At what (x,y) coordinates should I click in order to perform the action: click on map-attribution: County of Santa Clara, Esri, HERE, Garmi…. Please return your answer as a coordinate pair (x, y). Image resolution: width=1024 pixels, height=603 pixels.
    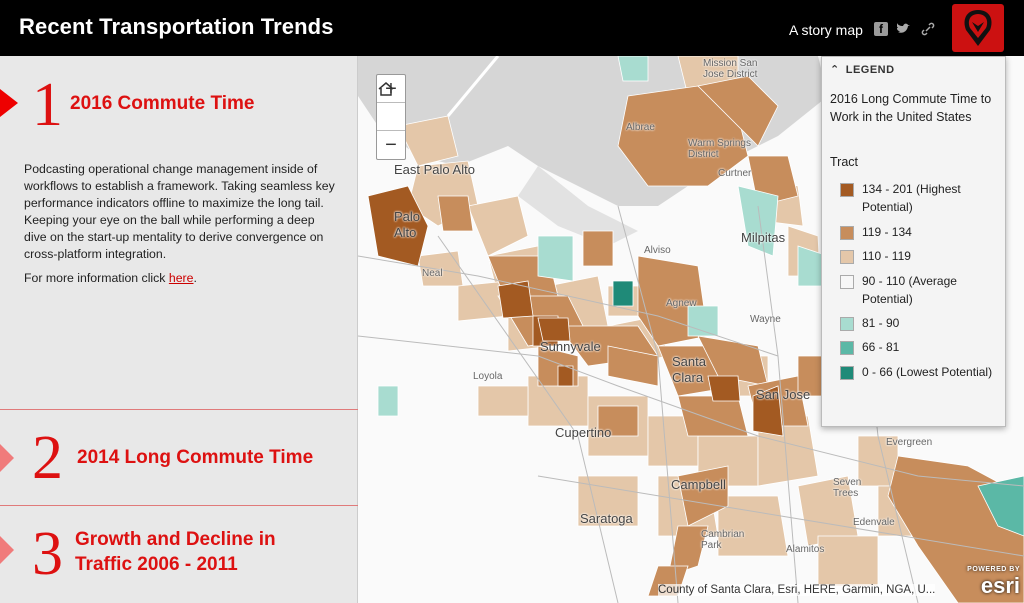
    Looking at the image, I should click on (797, 590).